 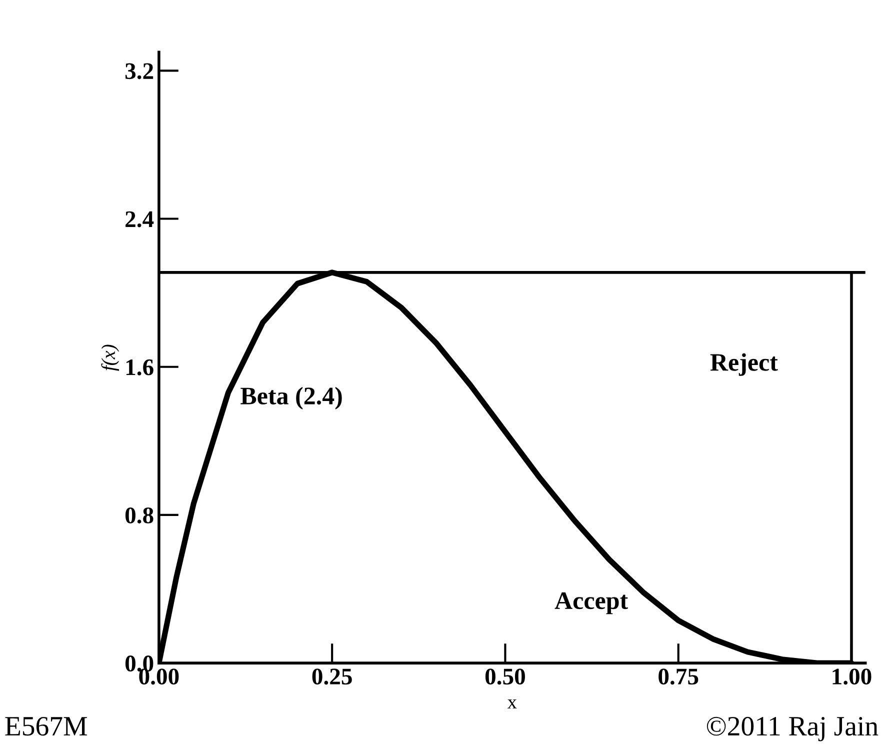 I want to click on y-axis-title: f(x), so click(x=110, y=357).